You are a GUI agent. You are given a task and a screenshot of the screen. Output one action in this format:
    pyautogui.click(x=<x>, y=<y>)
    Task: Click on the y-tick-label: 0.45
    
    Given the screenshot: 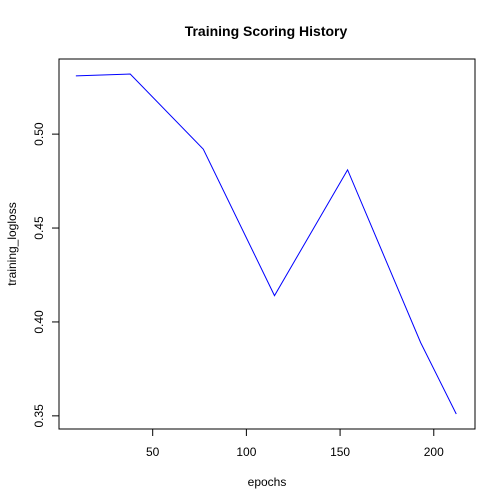 What is the action you would take?
    pyautogui.click(x=39, y=228)
    